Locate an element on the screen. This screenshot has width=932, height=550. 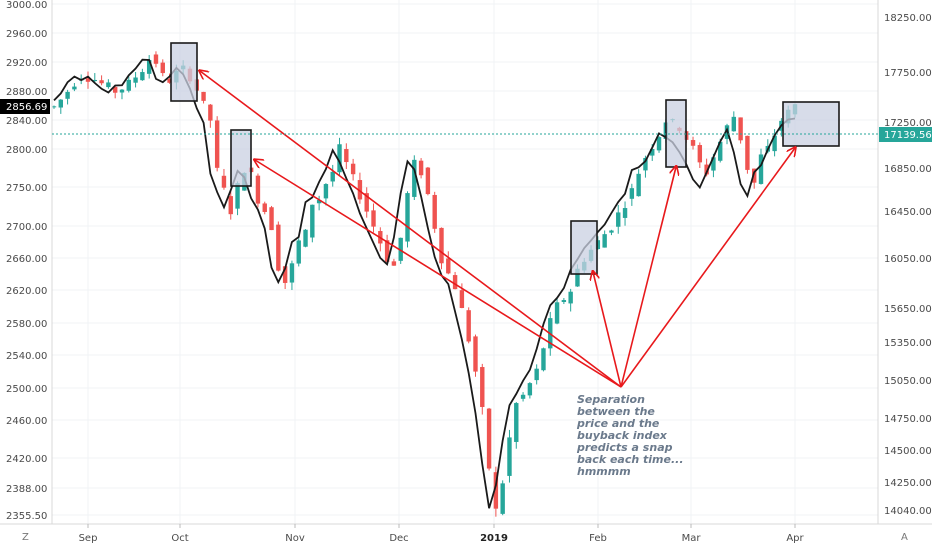
x-tick-label: 2019 is located at coordinates (494, 538).